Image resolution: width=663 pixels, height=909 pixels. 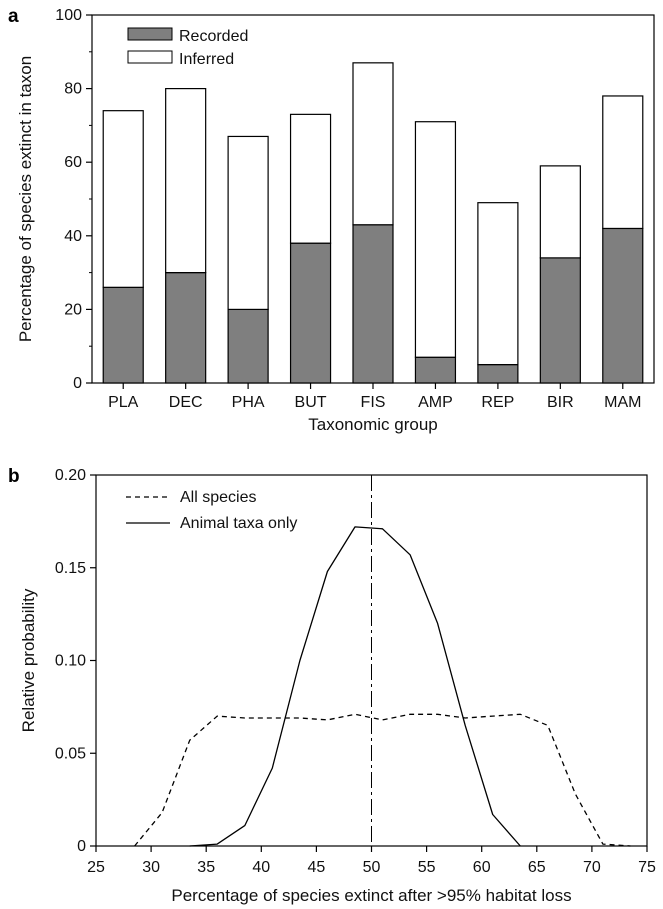 What do you see at coordinates (96, 867) in the screenshot?
I see `panel-b-x-tick-label: 25` at bounding box center [96, 867].